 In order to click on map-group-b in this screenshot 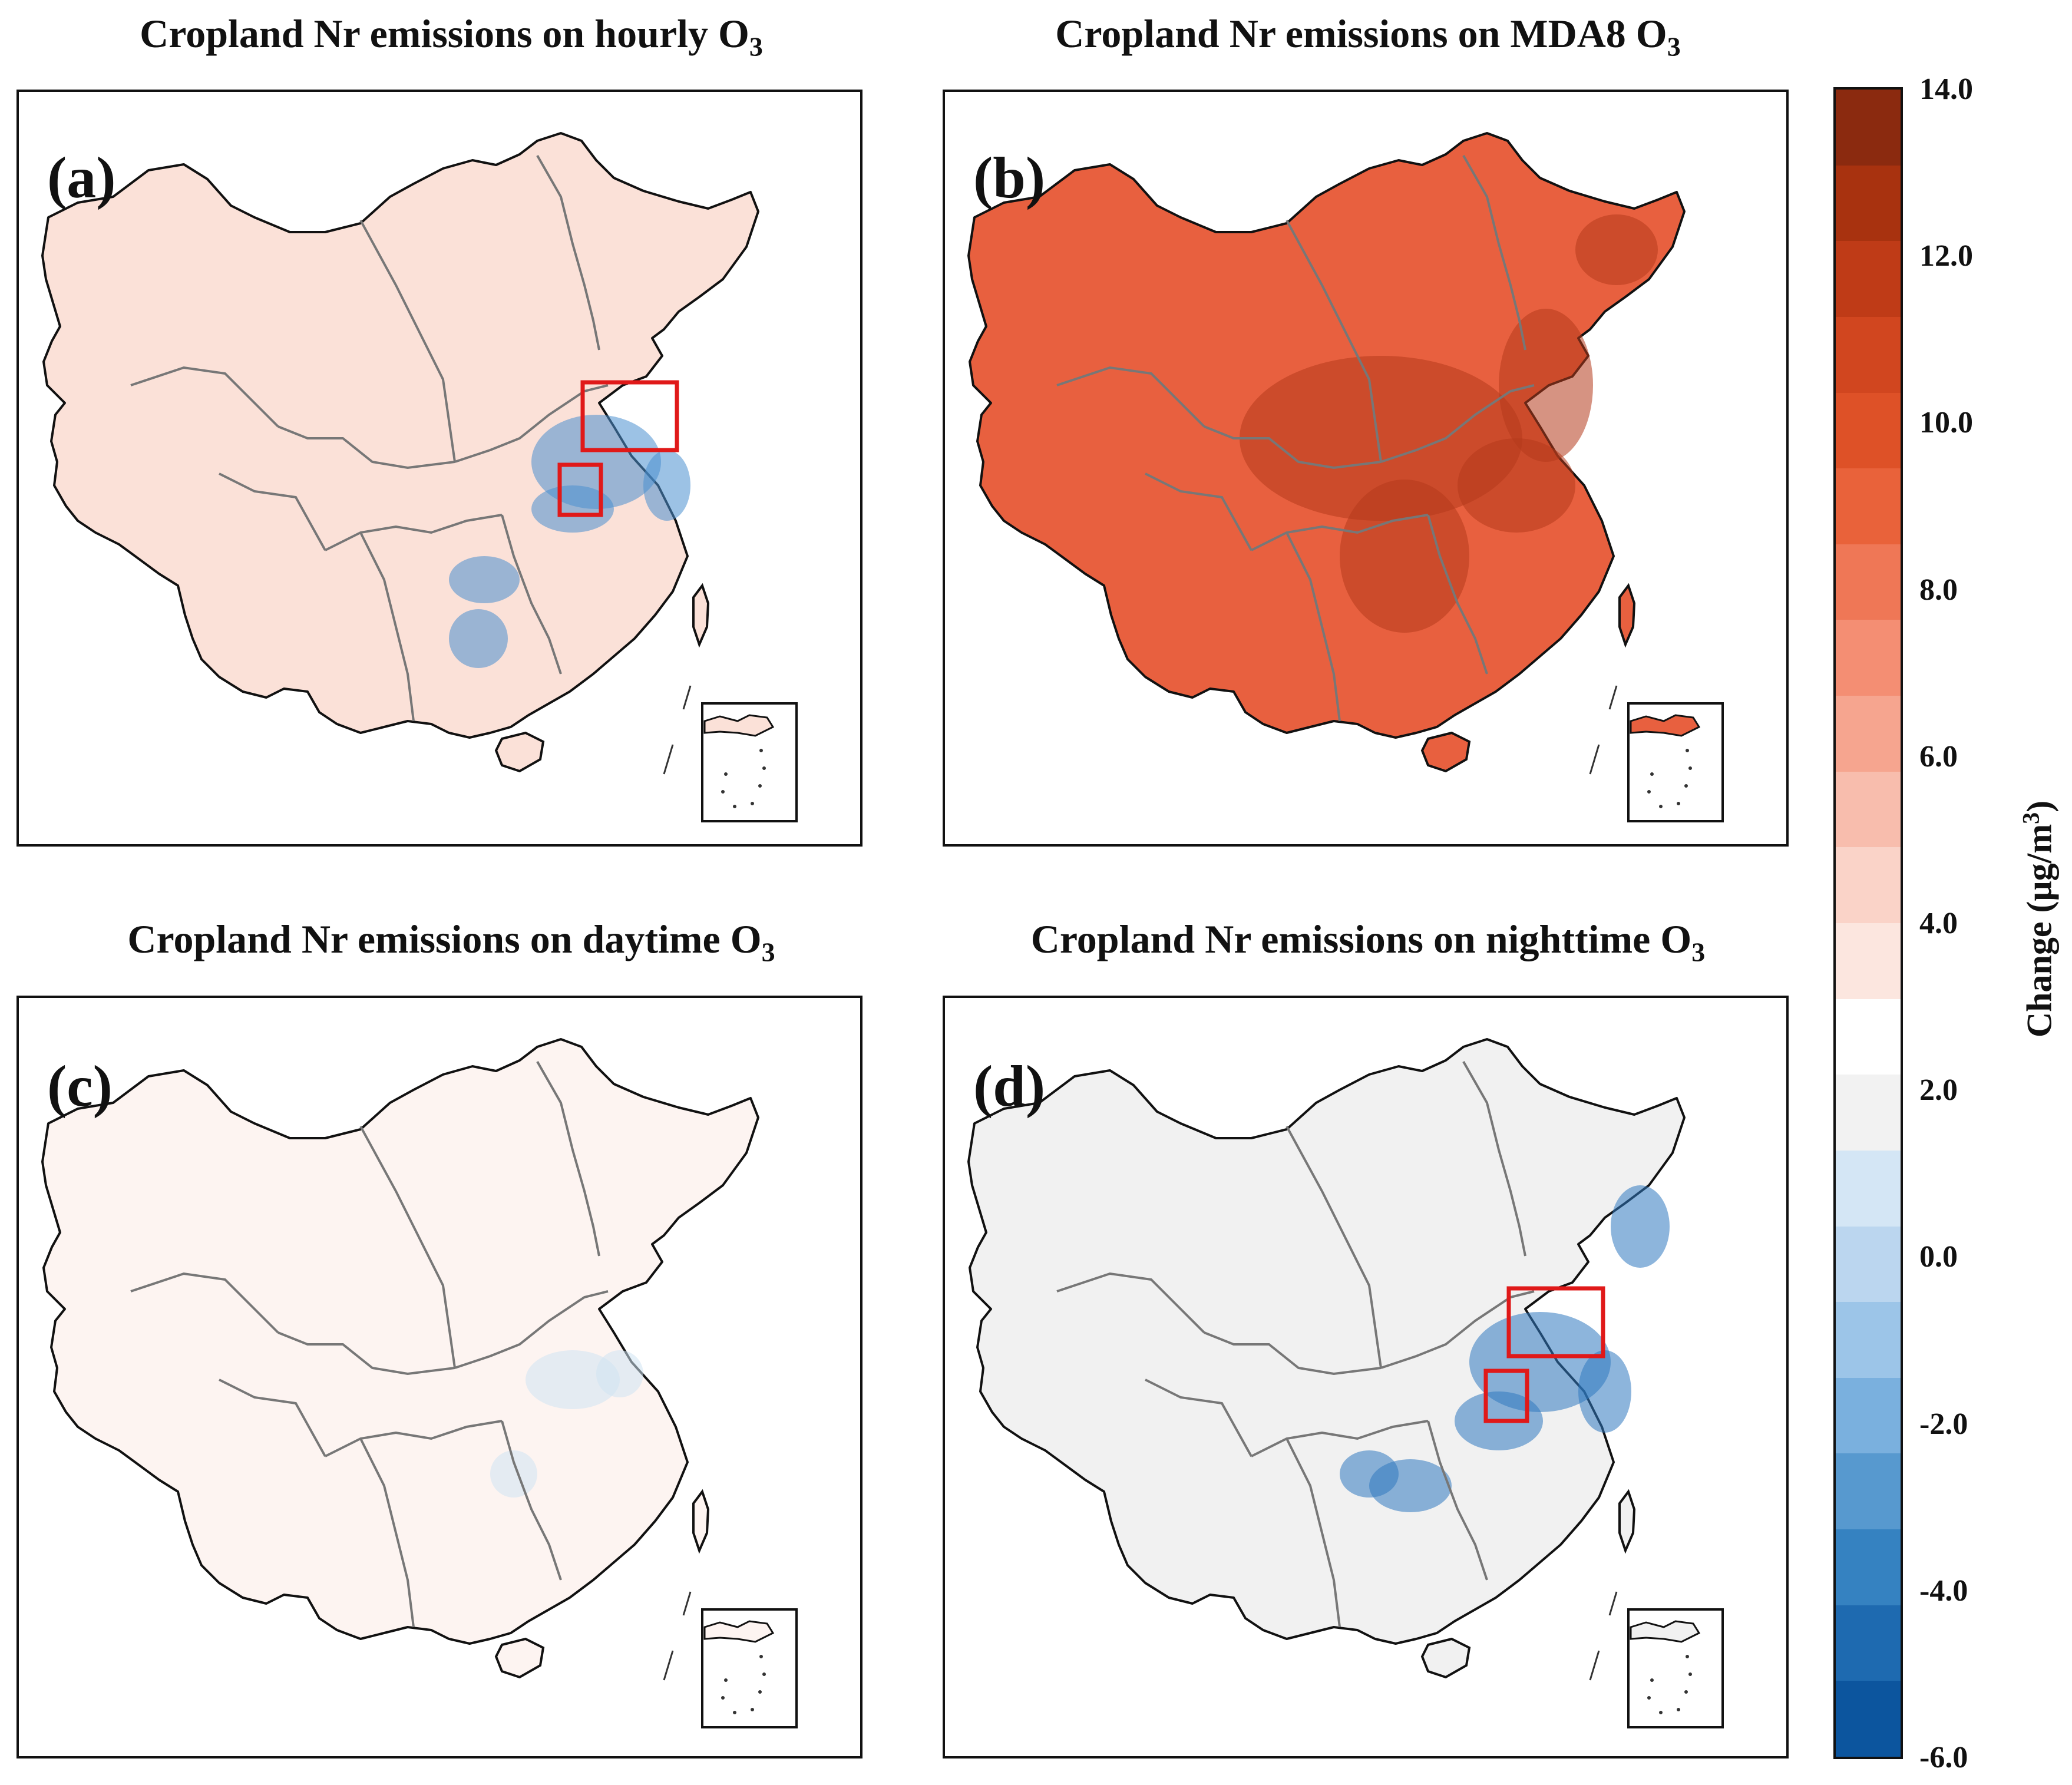, I will do `click(1345, 477)`.